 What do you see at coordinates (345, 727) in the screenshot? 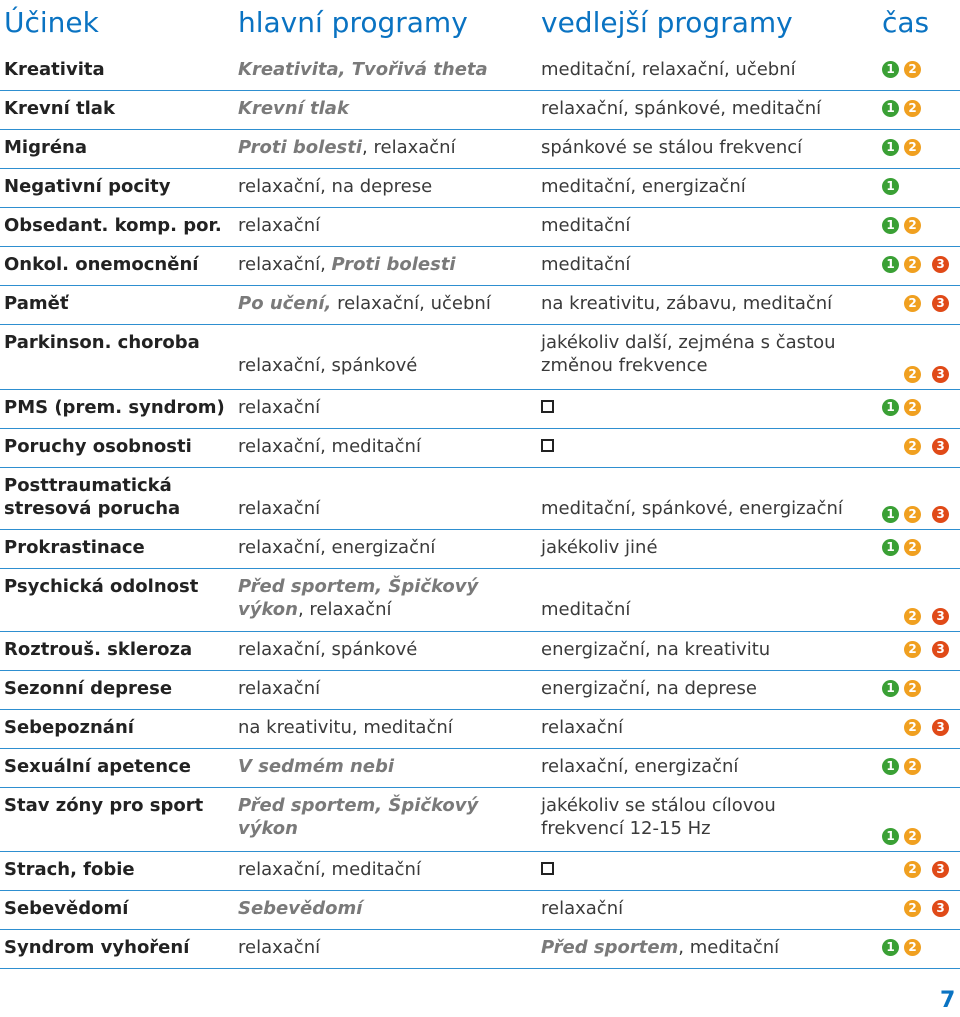
I see `program-text: na kreativitu, meditační` at bounding box center [345, 727].